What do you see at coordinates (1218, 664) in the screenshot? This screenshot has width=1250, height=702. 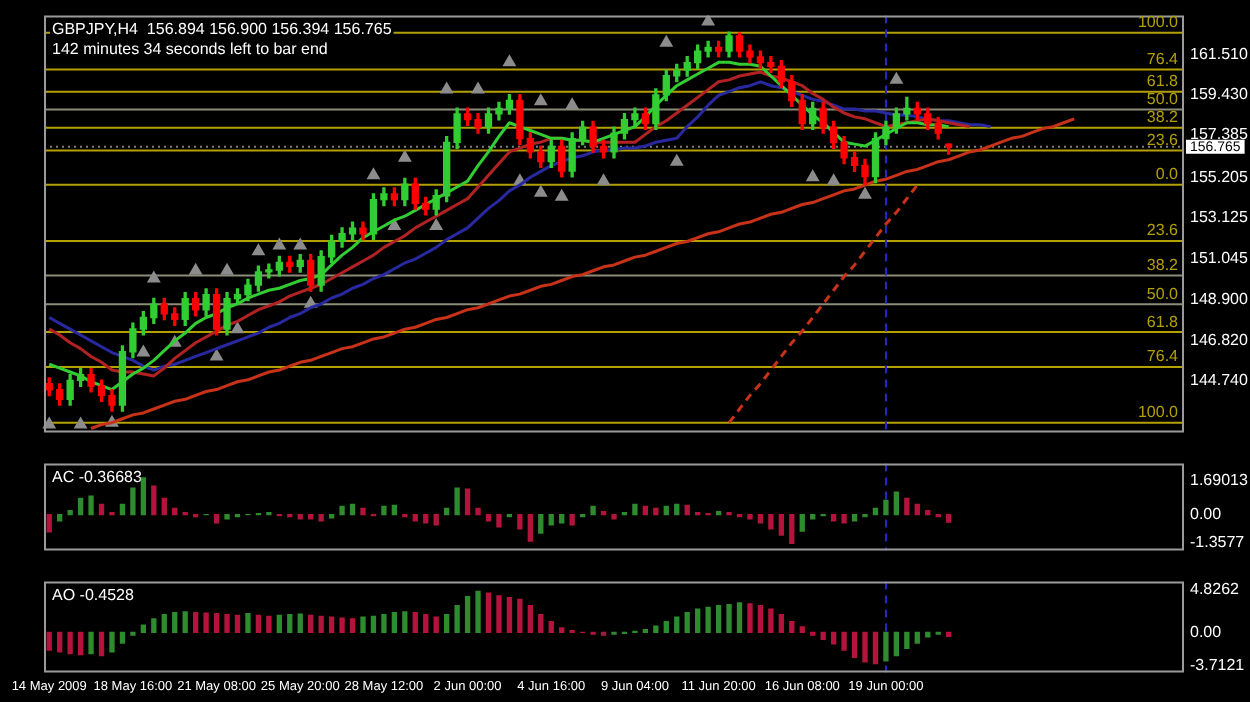 I see `y-tick-label: -3.7121` at bounding box center [1218, 664].